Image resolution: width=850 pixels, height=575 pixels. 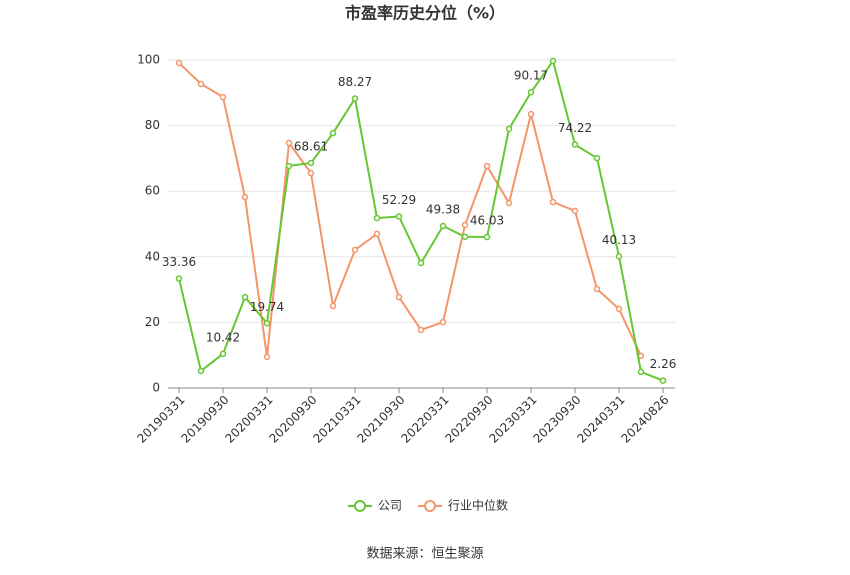 What do you see at coordinates (424, 554) in the screenshot?
I see `source-note: 数据来源：恒生聚源` at bounding box center [424, 554].